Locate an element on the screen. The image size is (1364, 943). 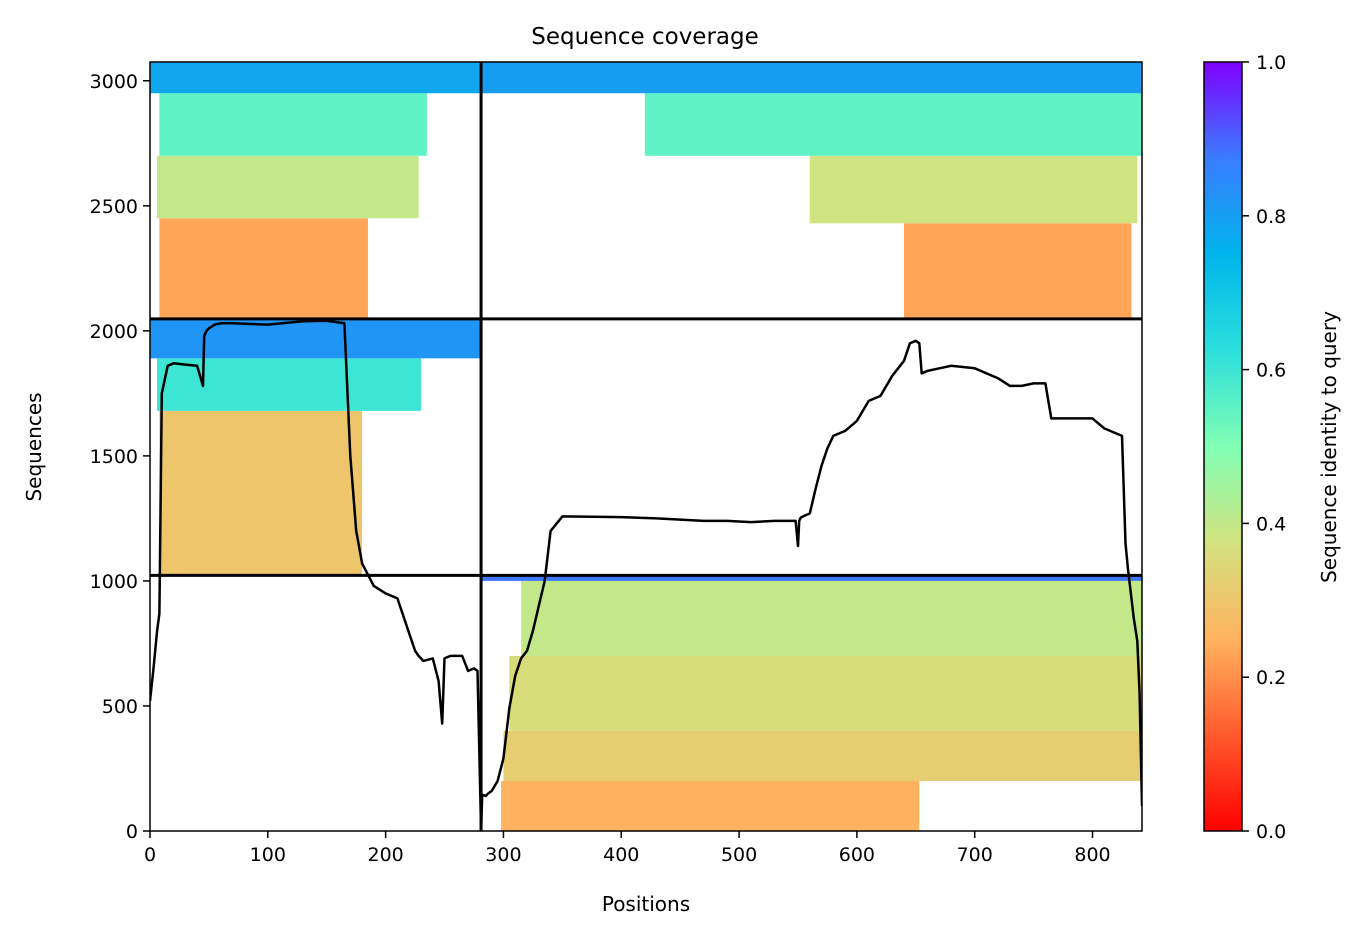
chart-title: Sequence coverage is located at coordinates (645, 37).